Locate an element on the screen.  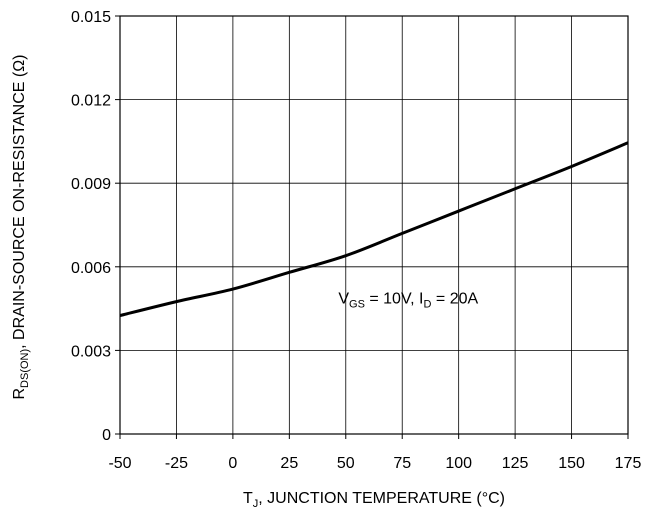
x-tick-label: 150 is located at coordinates (571, 463).